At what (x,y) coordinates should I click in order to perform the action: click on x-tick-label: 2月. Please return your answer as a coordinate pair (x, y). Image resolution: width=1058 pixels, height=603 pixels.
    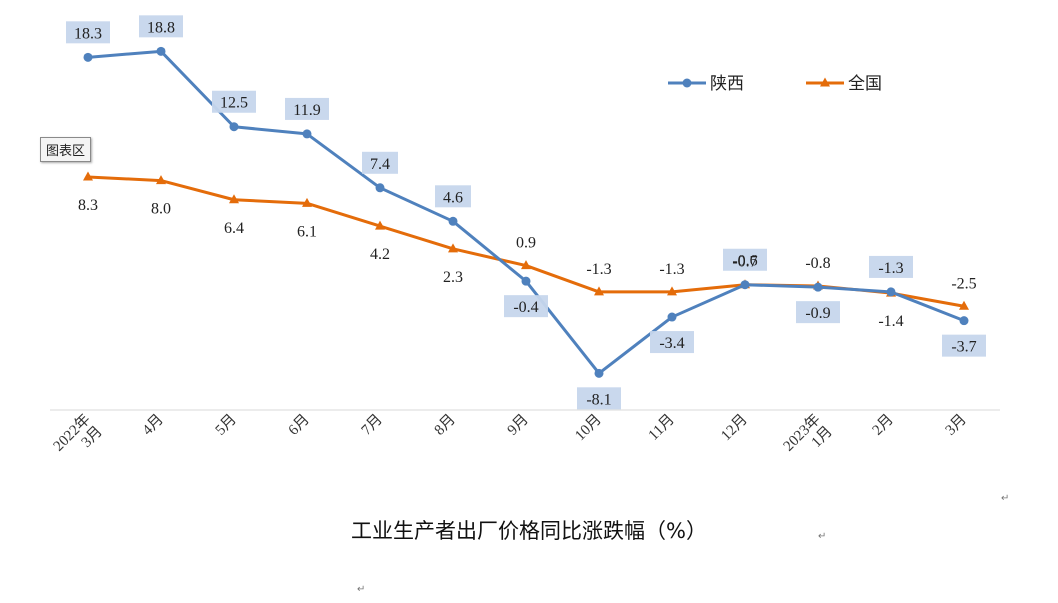
    Looking at the image, I should click on (883, 425).